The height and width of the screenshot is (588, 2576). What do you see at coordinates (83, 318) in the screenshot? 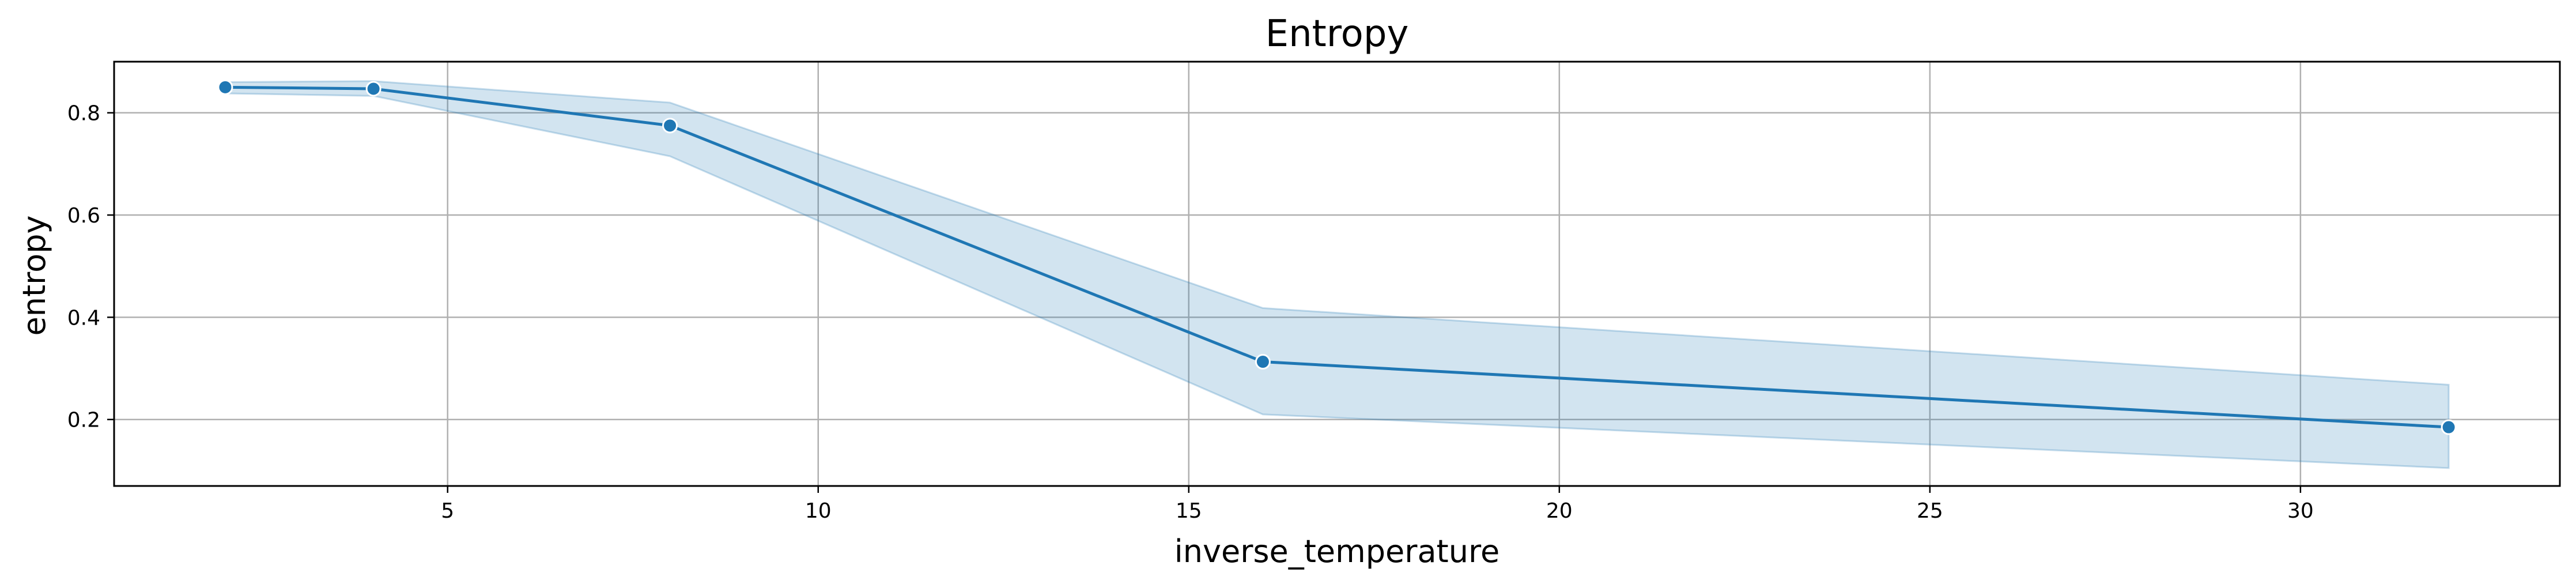
I see `y-tick-label: 0.4` at bounding box center [83, 318].